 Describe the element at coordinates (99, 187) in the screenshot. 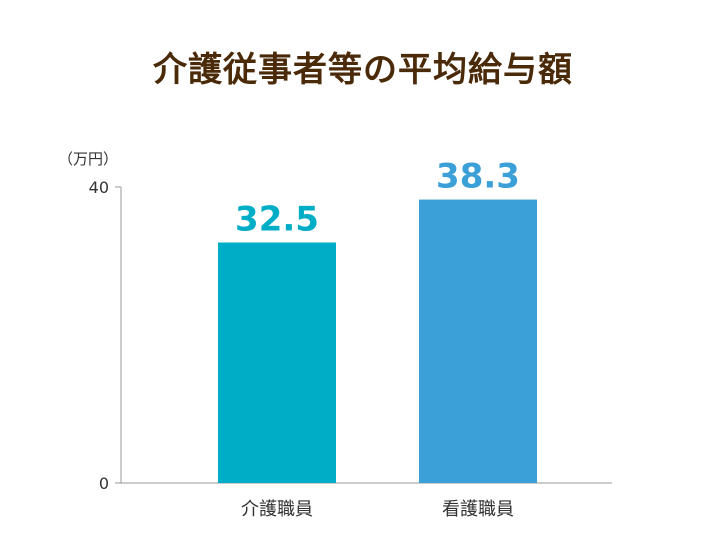

I see `y-tick-label: 40` at that location.